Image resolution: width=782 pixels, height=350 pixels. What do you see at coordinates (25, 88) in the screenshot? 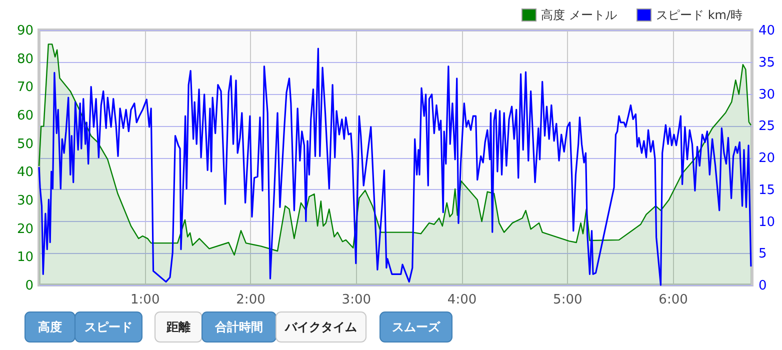
I see `y-tick-label: 70` at bounding box center [25, 88].